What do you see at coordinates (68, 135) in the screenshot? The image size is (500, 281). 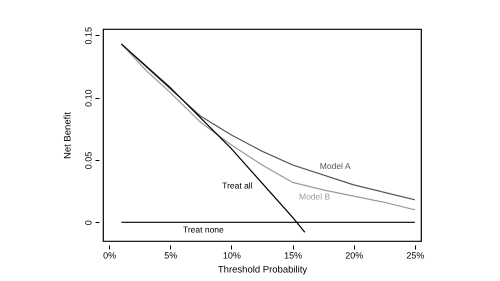 I see `y-axis-title: Net Benefit` at bounding box center [68, 135].